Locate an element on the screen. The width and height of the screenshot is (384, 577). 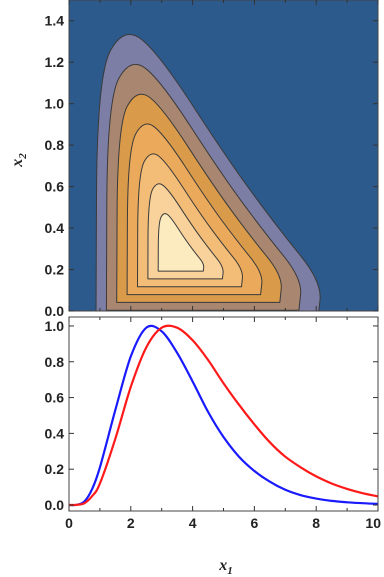
contour-y-tick-label: 1.2 is located at coordinates (55, 62).